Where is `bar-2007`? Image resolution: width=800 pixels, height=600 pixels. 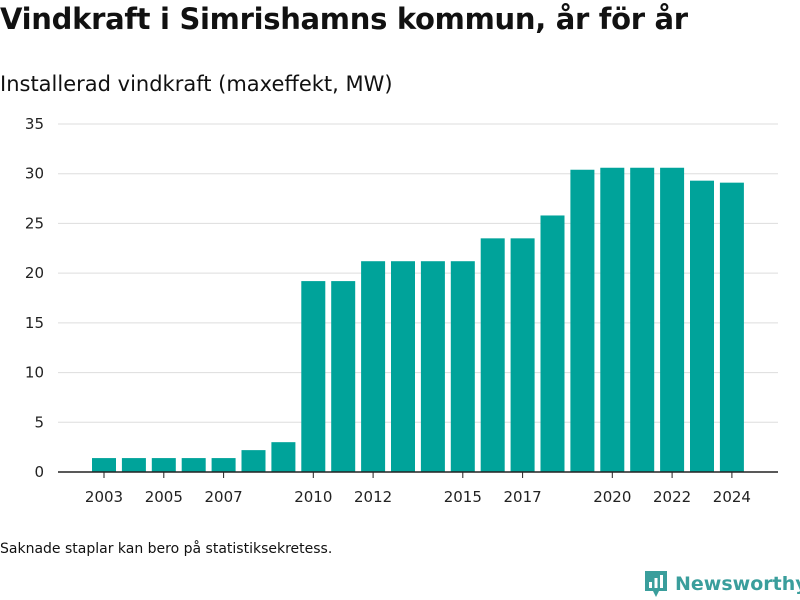
bar-2007 is located at coordinates (223, 465).